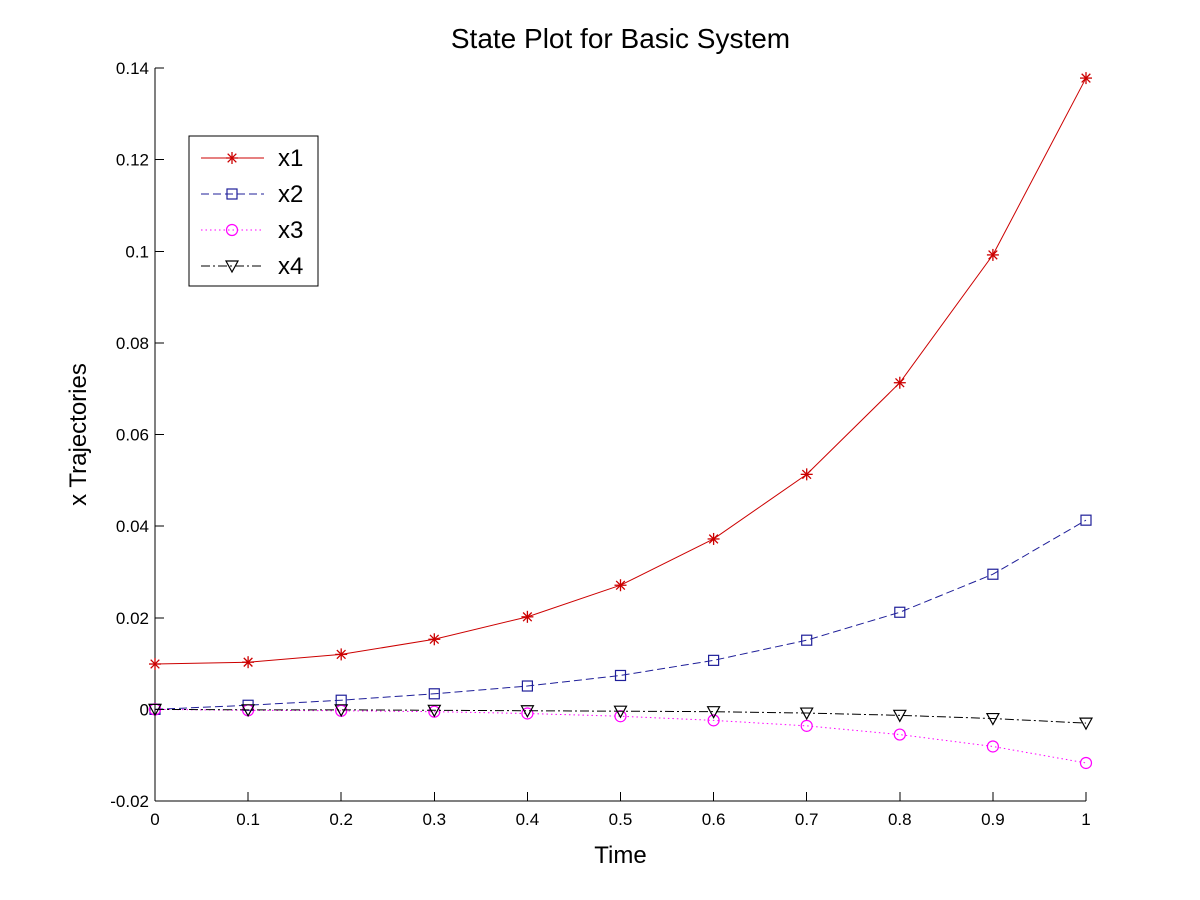 The height and width of the screenshot is (900, 1200). What do you see at coordinates (232, 194) in the screenshot?
I see `data-point-legend-x2` at bounding box center [232, 194].